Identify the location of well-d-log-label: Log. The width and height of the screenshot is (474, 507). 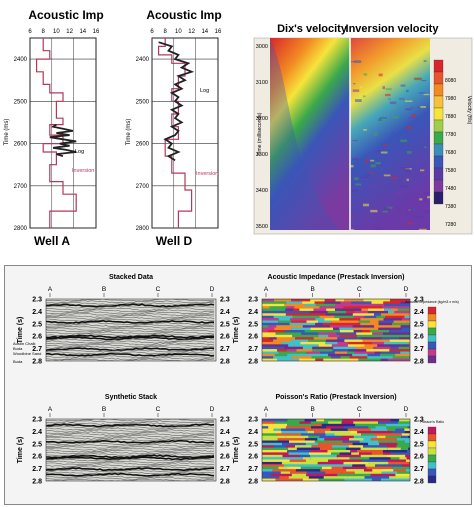
(204, 91).